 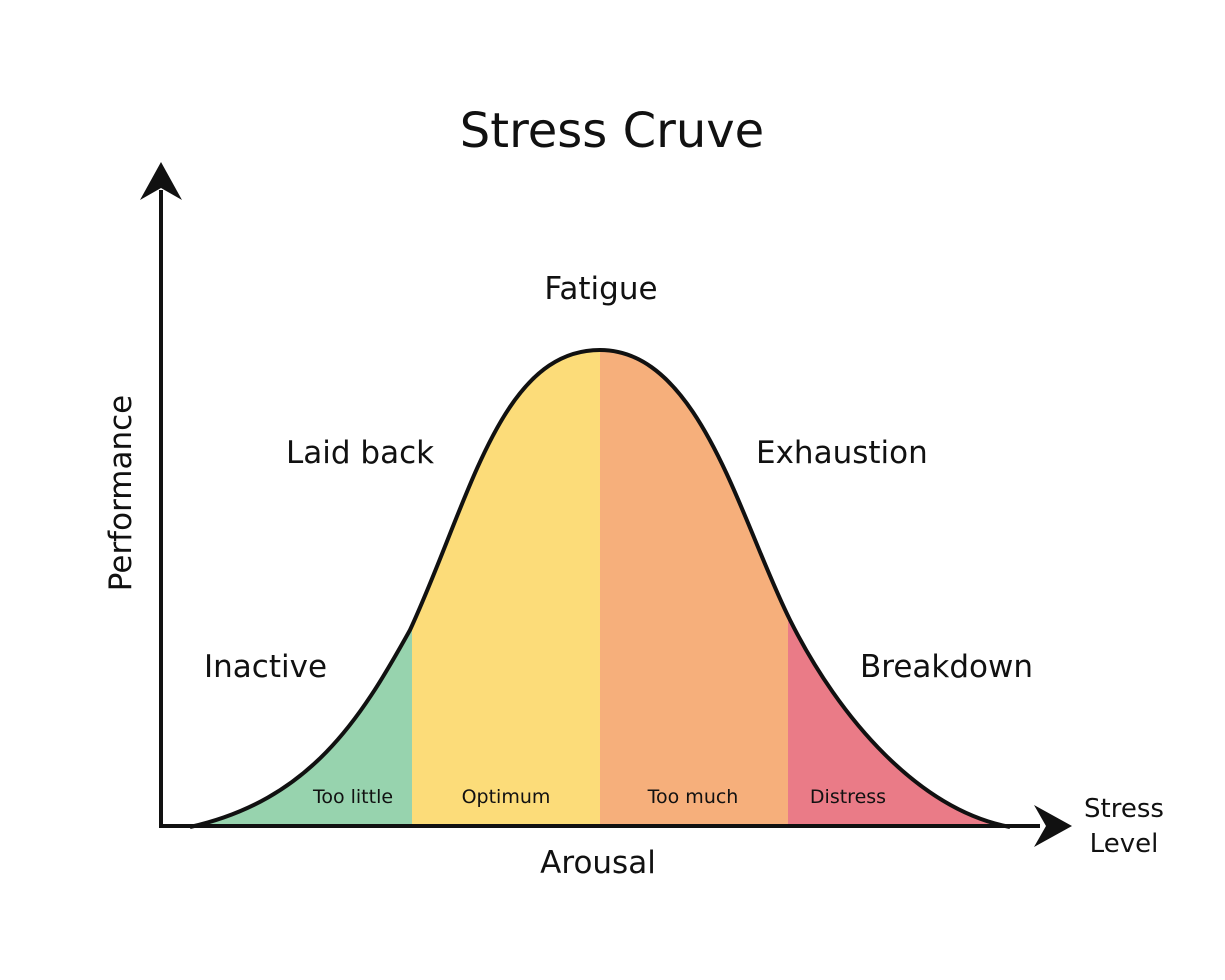 What do you see at coordinates (612, 131) in the screenshot?
I see `page-title: Stress Cruve` at bounding box center [612, 131].